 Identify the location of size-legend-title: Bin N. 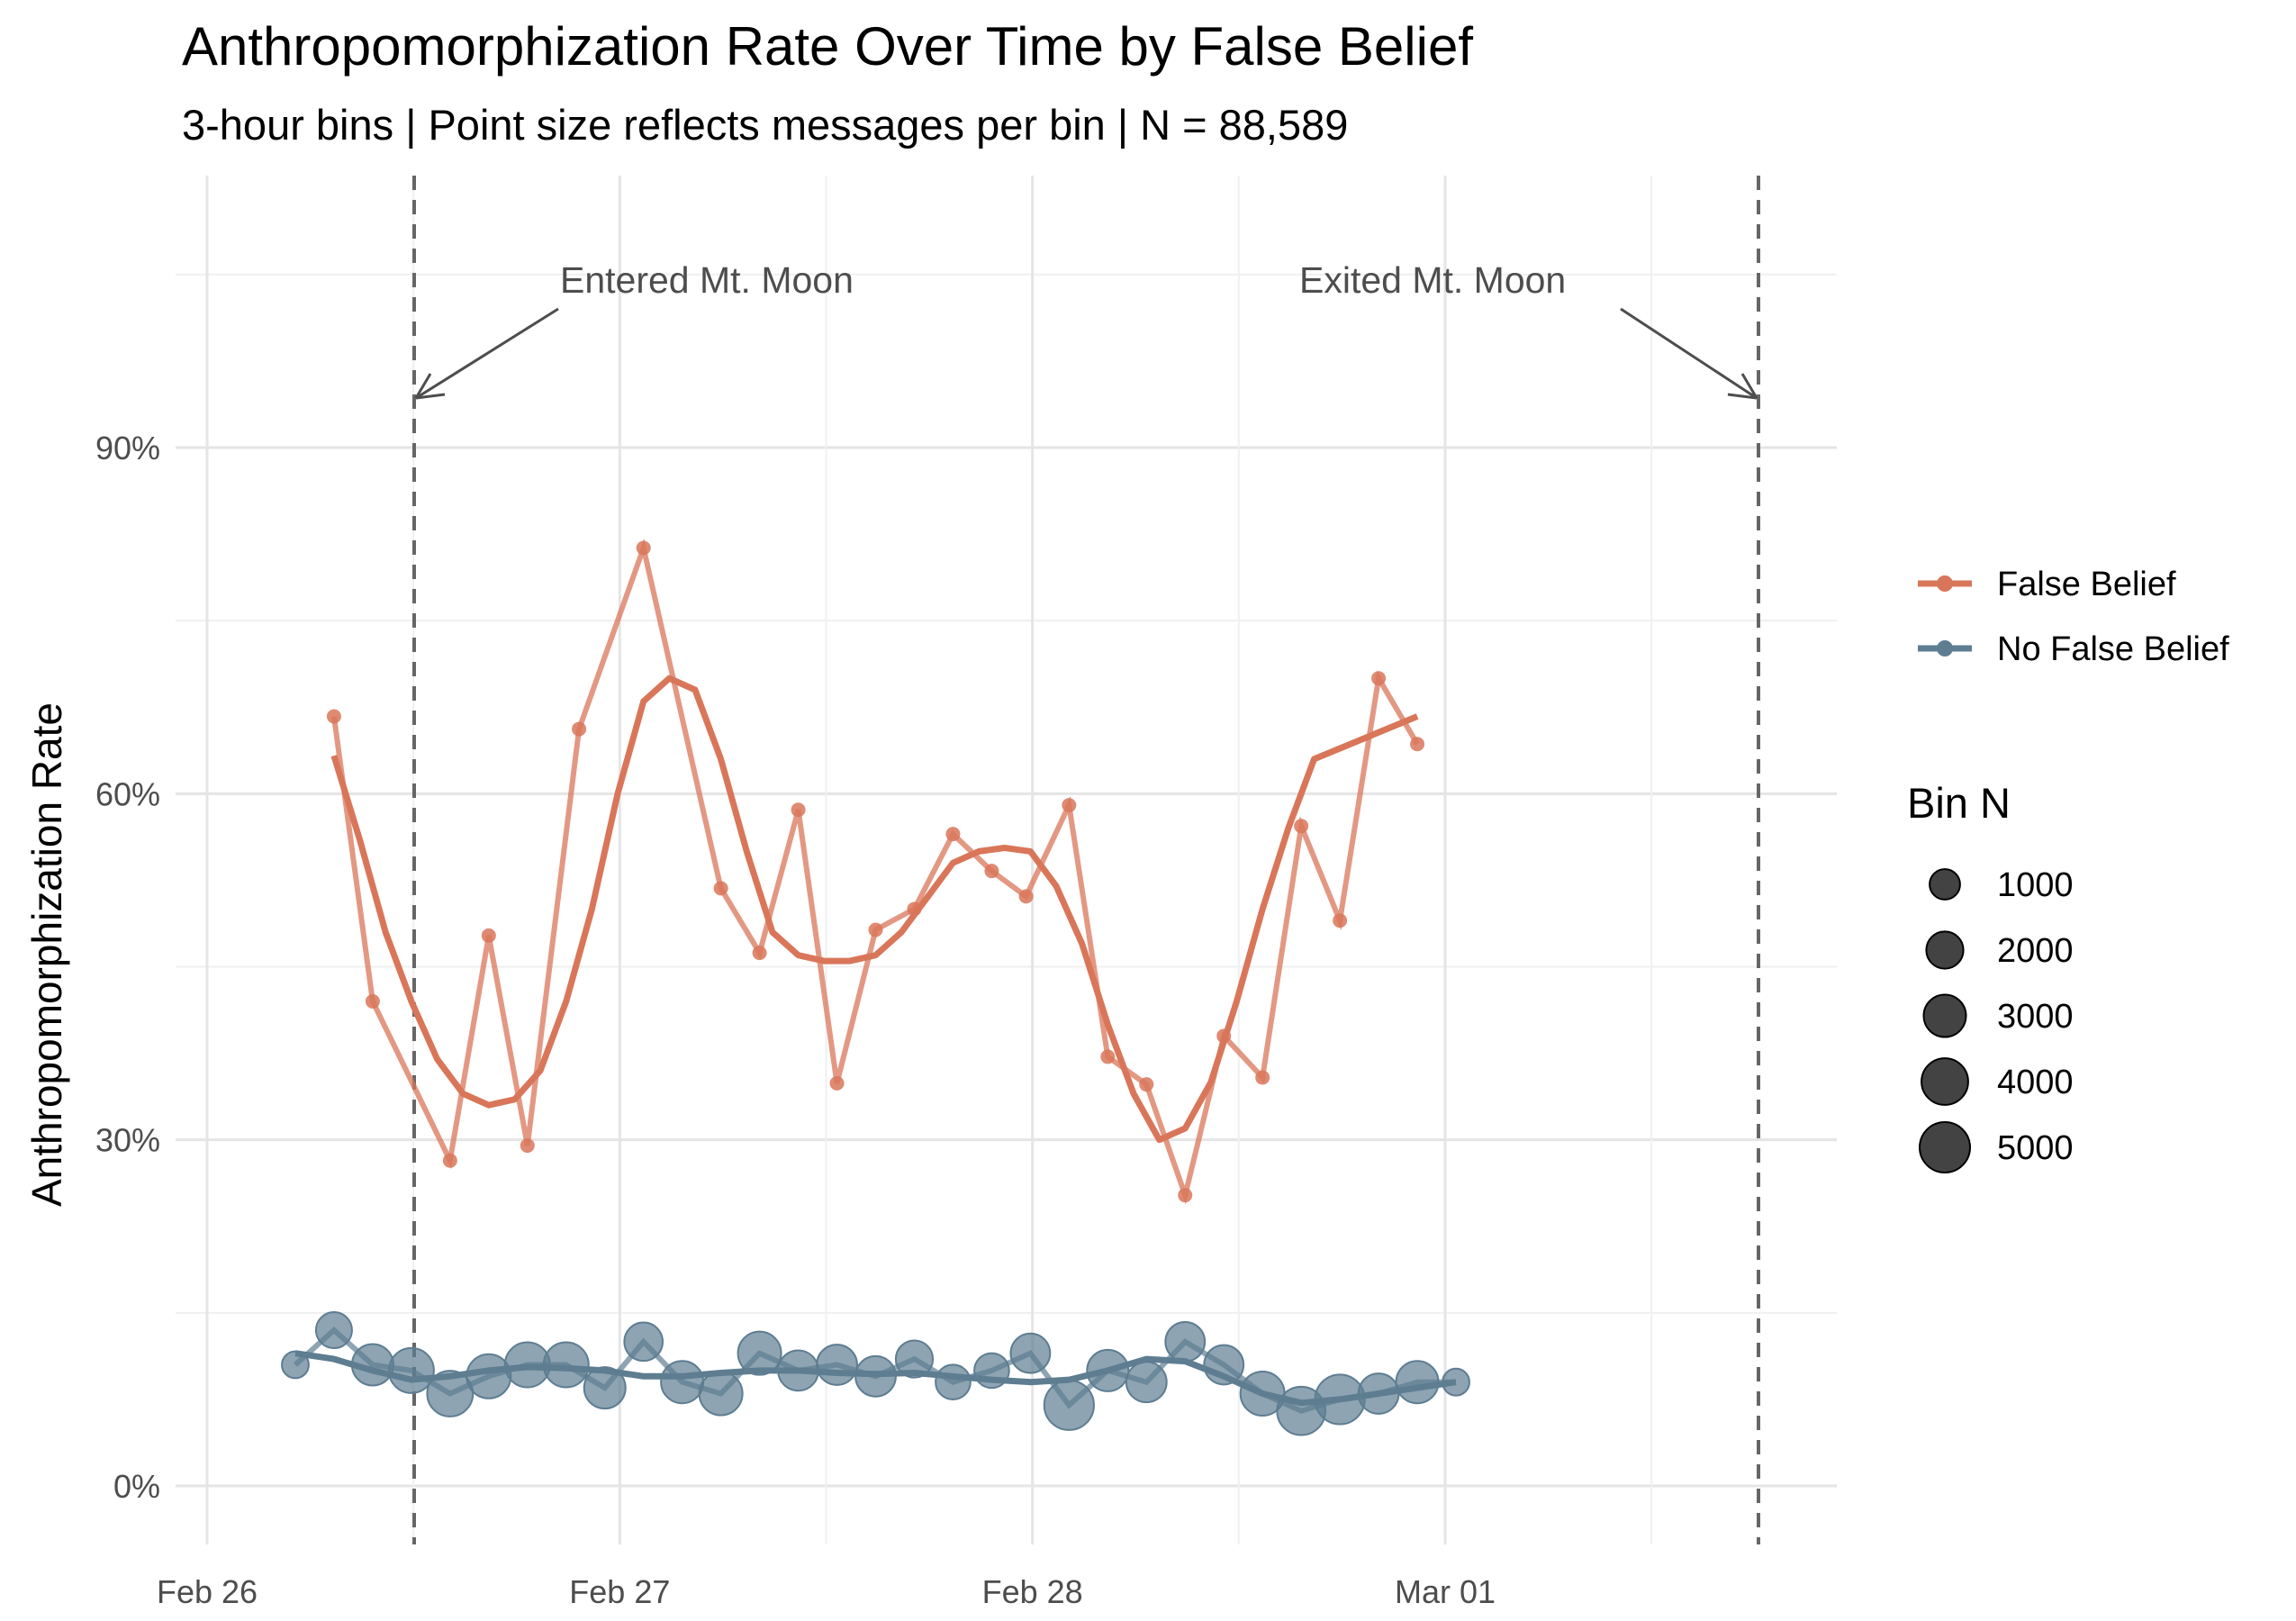
(1959, 803).